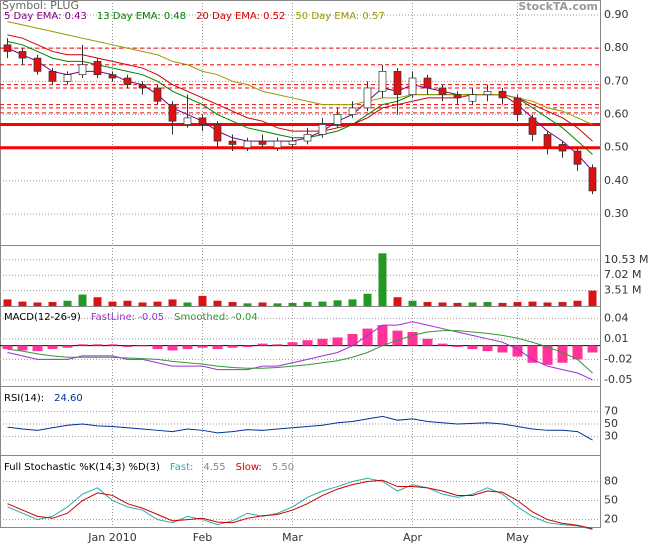 The image size is (655, 546). Describe the element at coordinates (68, 398) in the screenshot. I see `readout: 24.60` at that location.